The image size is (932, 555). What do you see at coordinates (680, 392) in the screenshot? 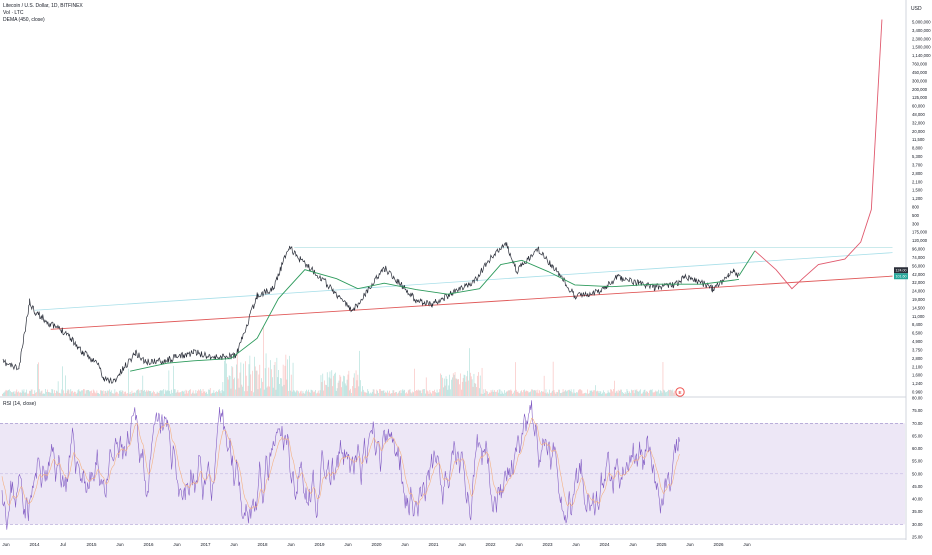
I see `event-badge` at bounding box center [680, 392].